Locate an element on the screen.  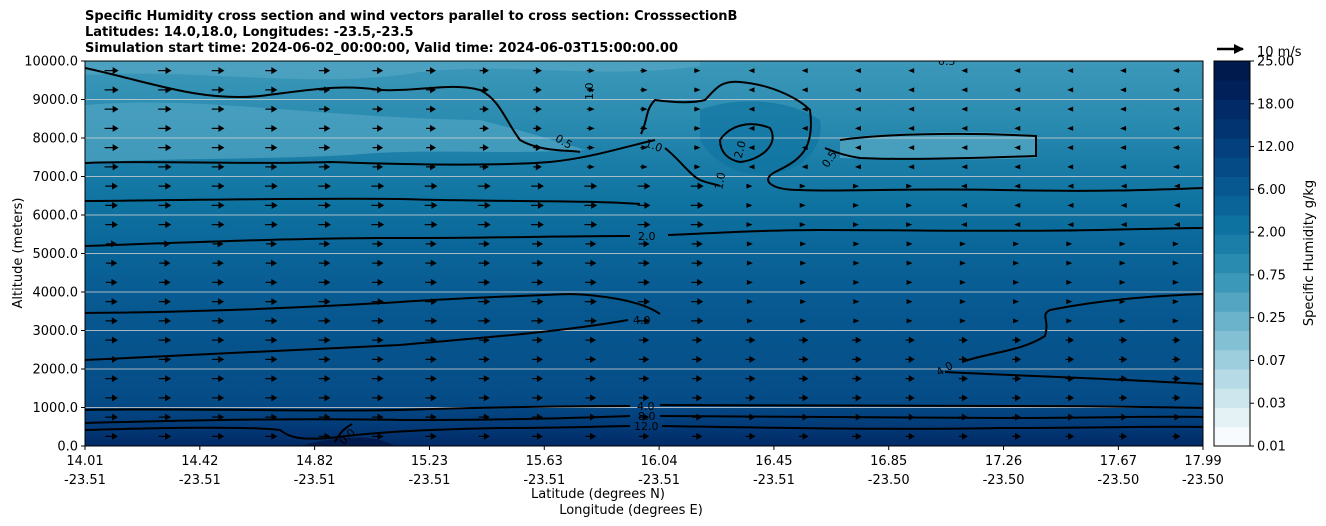
x-tick-label-lat: 16.85 is located at coordinates (888, 461).